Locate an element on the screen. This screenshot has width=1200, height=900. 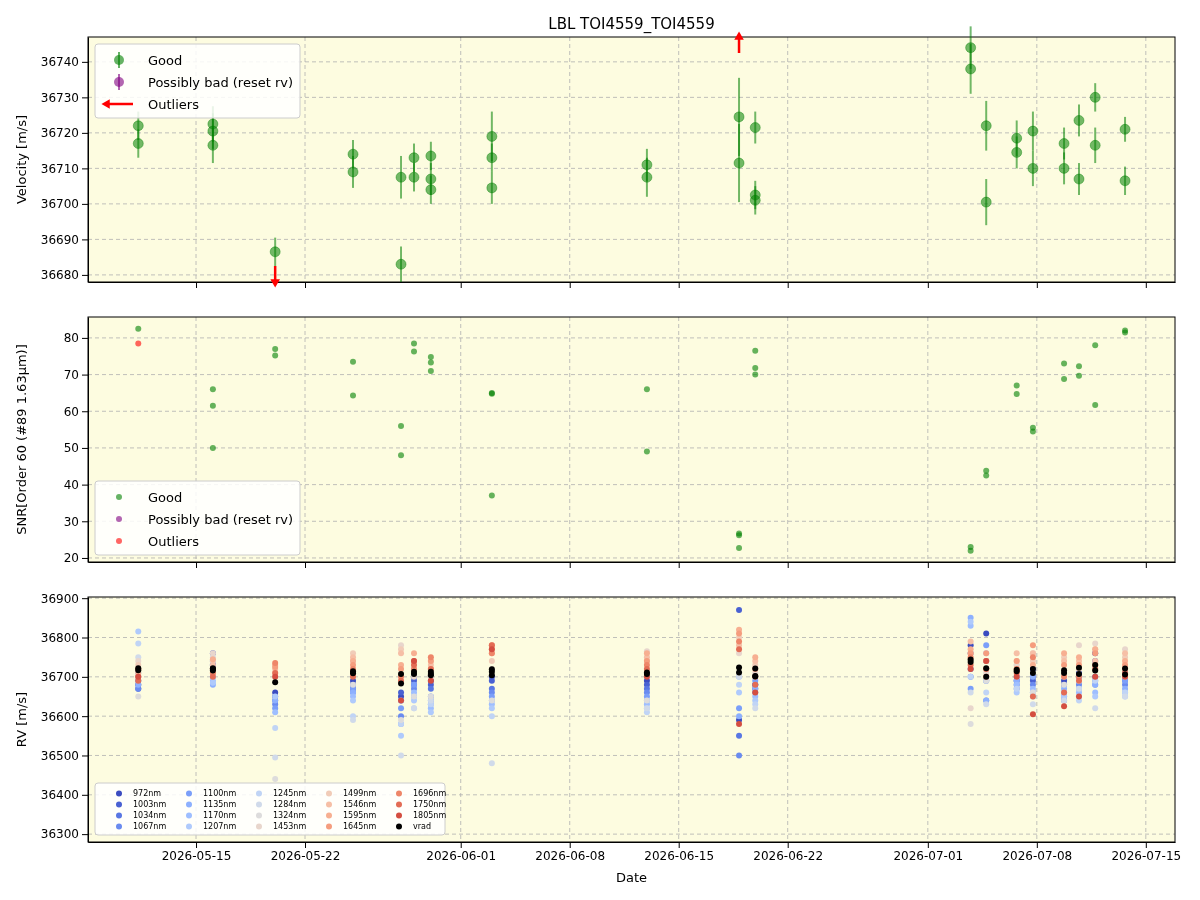
y-tick-label: 50 is located at coordinates (71, 448).